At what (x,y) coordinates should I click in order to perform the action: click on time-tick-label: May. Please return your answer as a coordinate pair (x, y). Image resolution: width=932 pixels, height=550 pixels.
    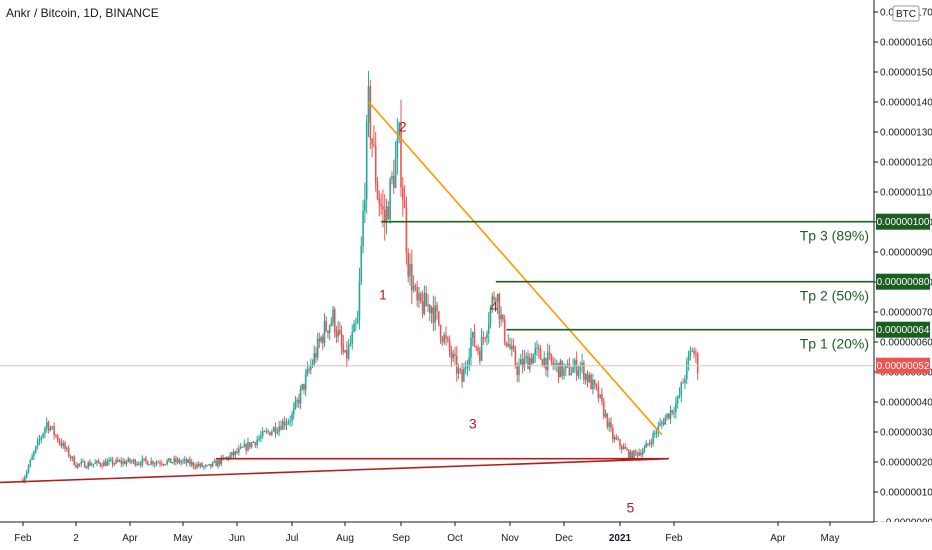
    Looking at the image, I should click on (183, 538).